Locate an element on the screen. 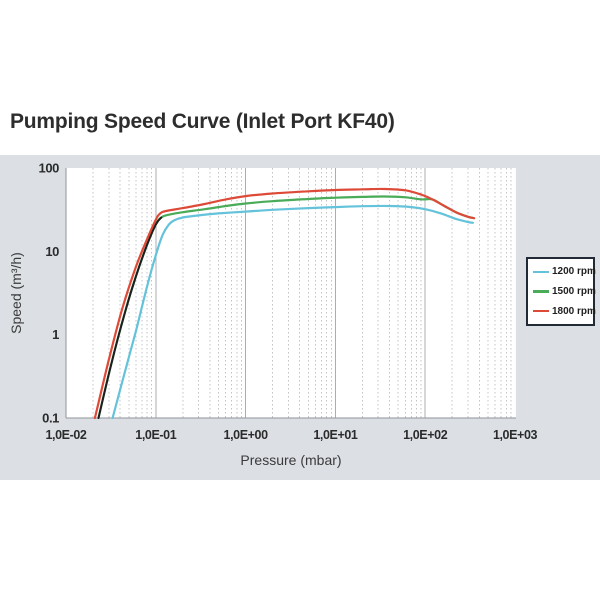 The width and height of the screenshot is (600, 600). x-axis-label: Pressure (mbar) is located at coordinates (291, 460).